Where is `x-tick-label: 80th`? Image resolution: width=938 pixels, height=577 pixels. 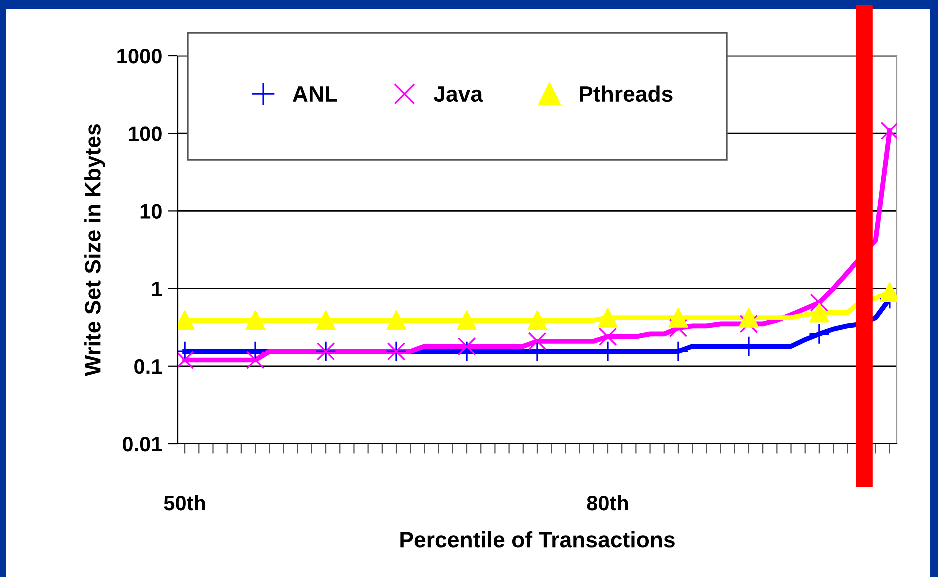 x-tick-label: 80th is located at coordinates (607, 503).